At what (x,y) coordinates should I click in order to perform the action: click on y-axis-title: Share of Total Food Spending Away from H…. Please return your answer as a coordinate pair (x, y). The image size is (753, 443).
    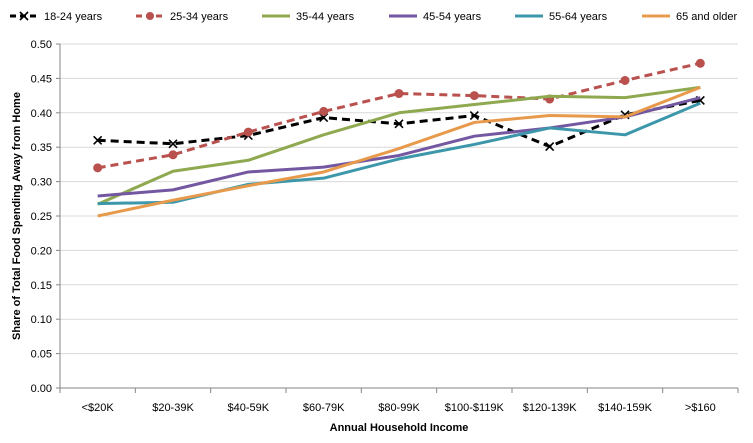
    Looking at the image, I should click on (17, 216).